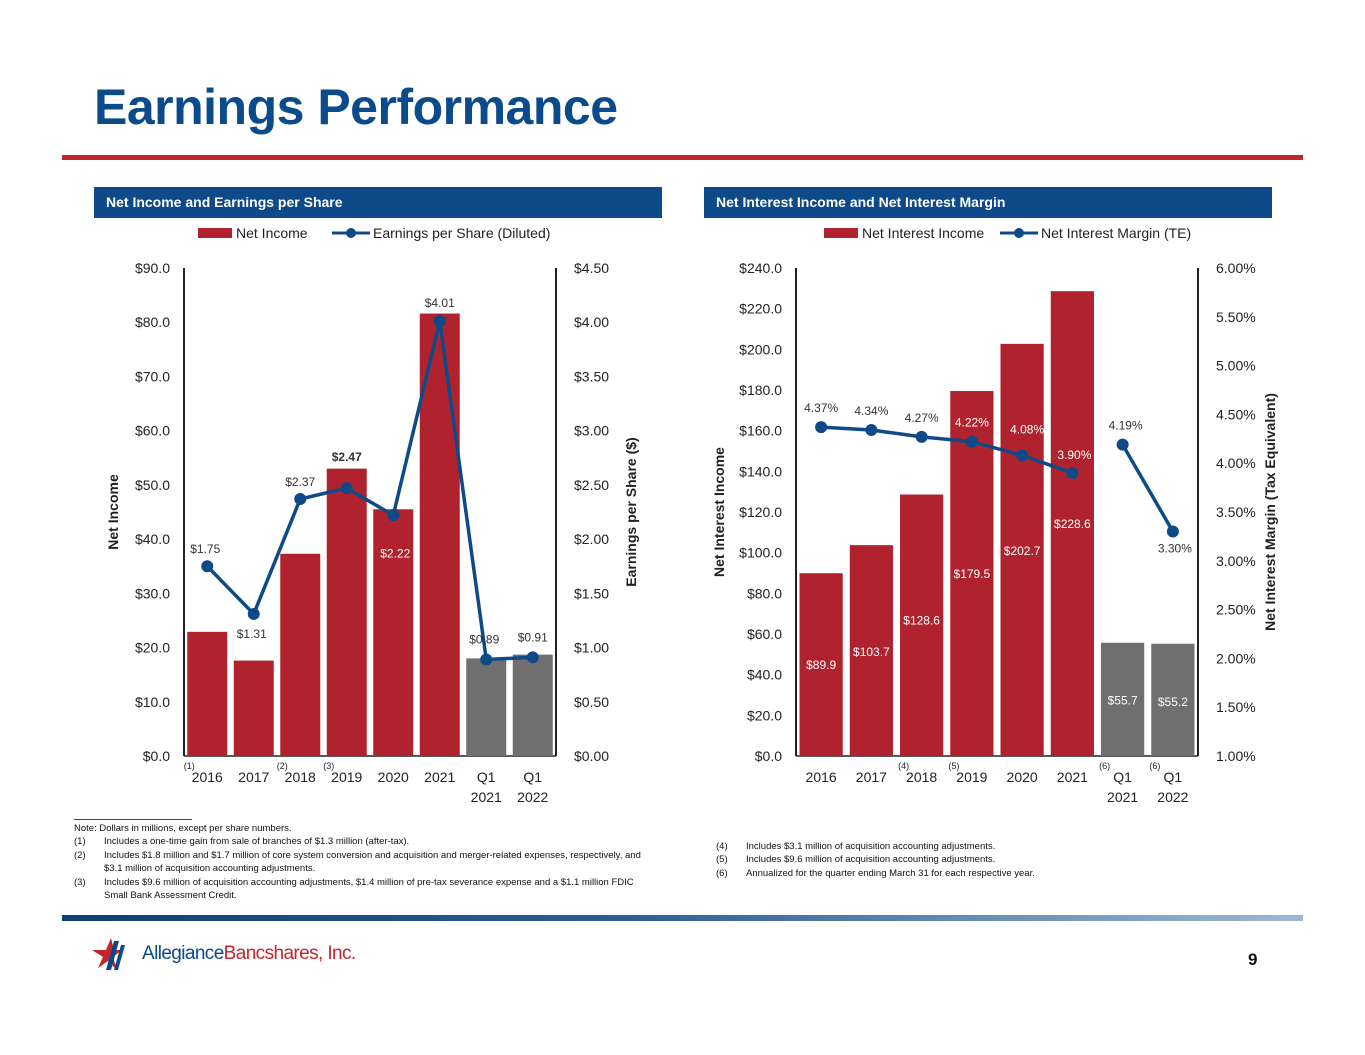 This screenshot has width=1365, height=1055. Describe the element at coordinates (871, 777) in the screenshot. I see `x-tick-label: 2017` at that location.